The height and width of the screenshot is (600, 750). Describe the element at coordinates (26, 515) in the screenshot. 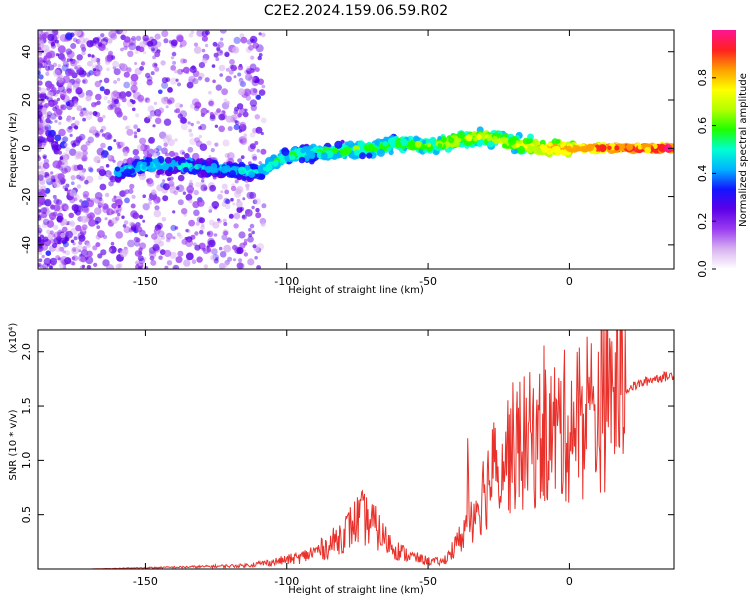

I see `y-tick-label: 0.5` at that location.